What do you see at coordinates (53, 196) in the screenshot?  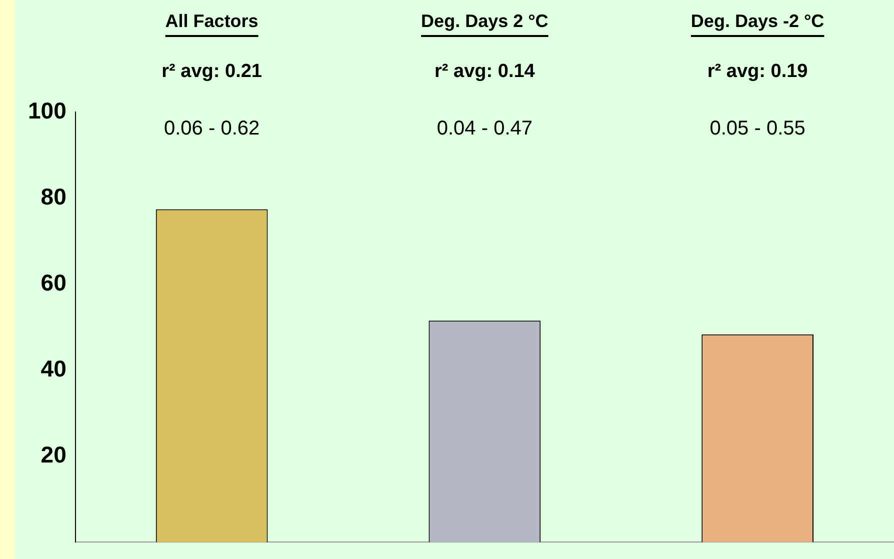 I see `y-tick-label: 80` at bounding box center [53, 196].